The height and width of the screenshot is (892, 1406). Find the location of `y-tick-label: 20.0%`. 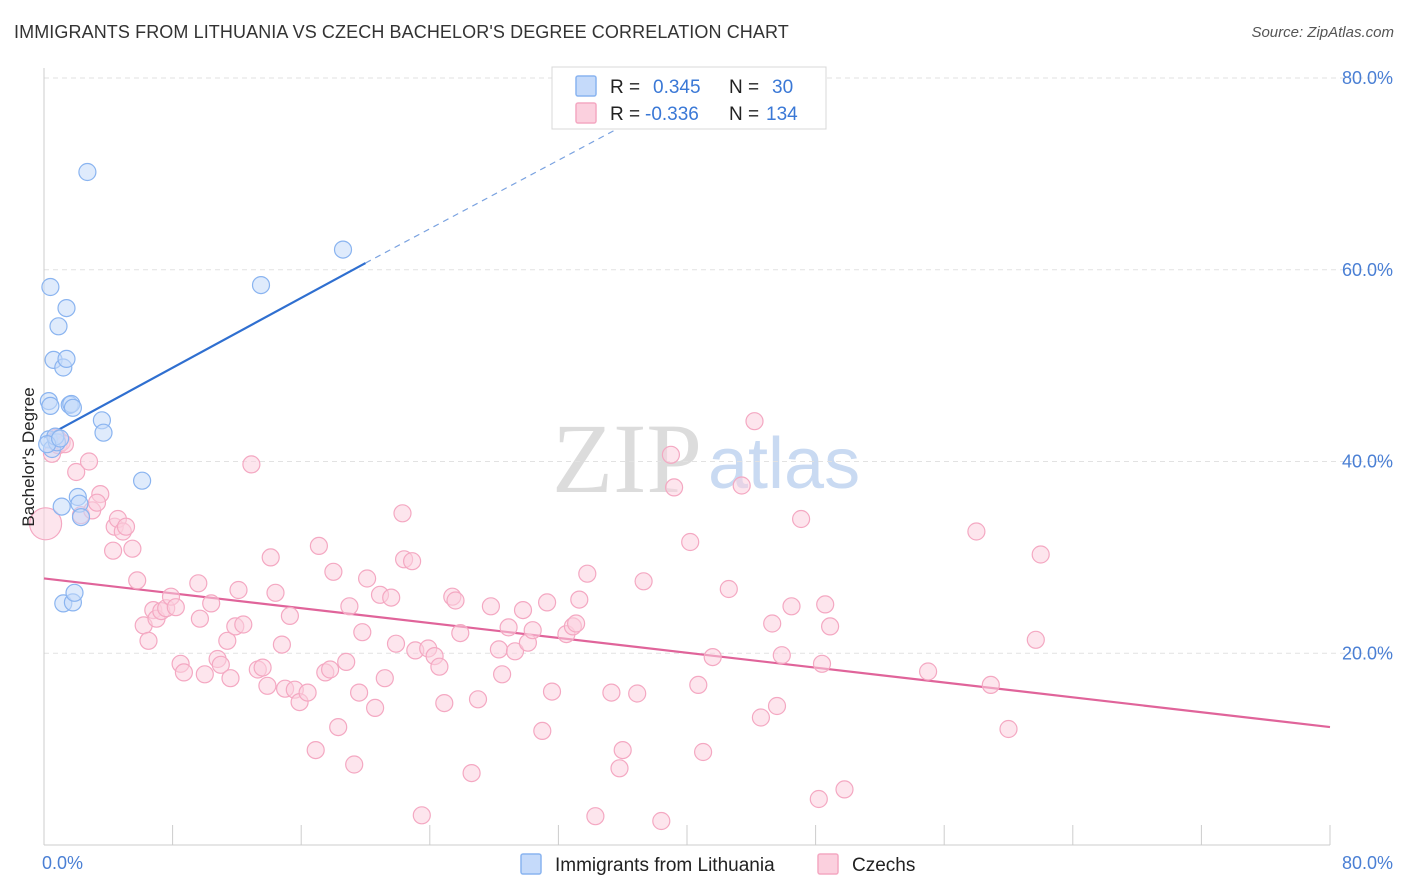

y-tick-label: 20.0% is located at coordinates (1367, 653).